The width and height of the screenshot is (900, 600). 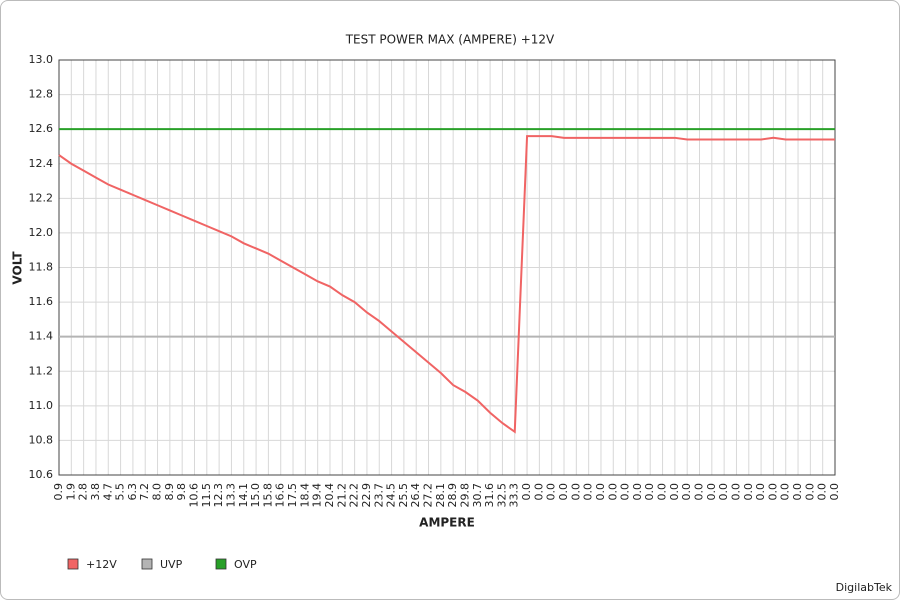 What do you see at coordinates (489, 495) in the screenshot?
I see `x-tick-label: 31.6` at bounding box center [489, 495].